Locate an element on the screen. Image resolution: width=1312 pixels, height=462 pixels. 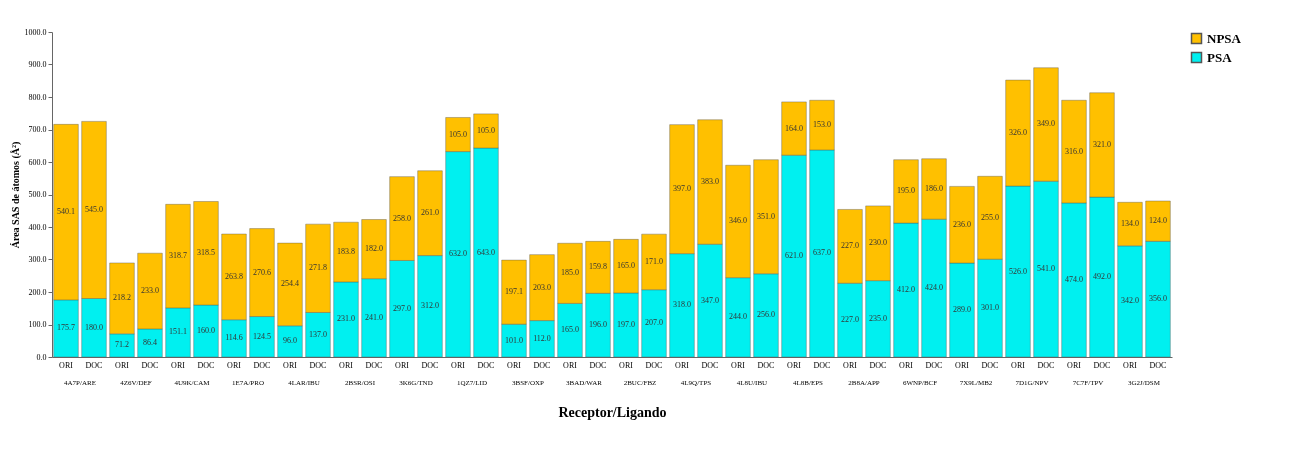
data-label: 124.0 is located at coordinates (1158, 221).